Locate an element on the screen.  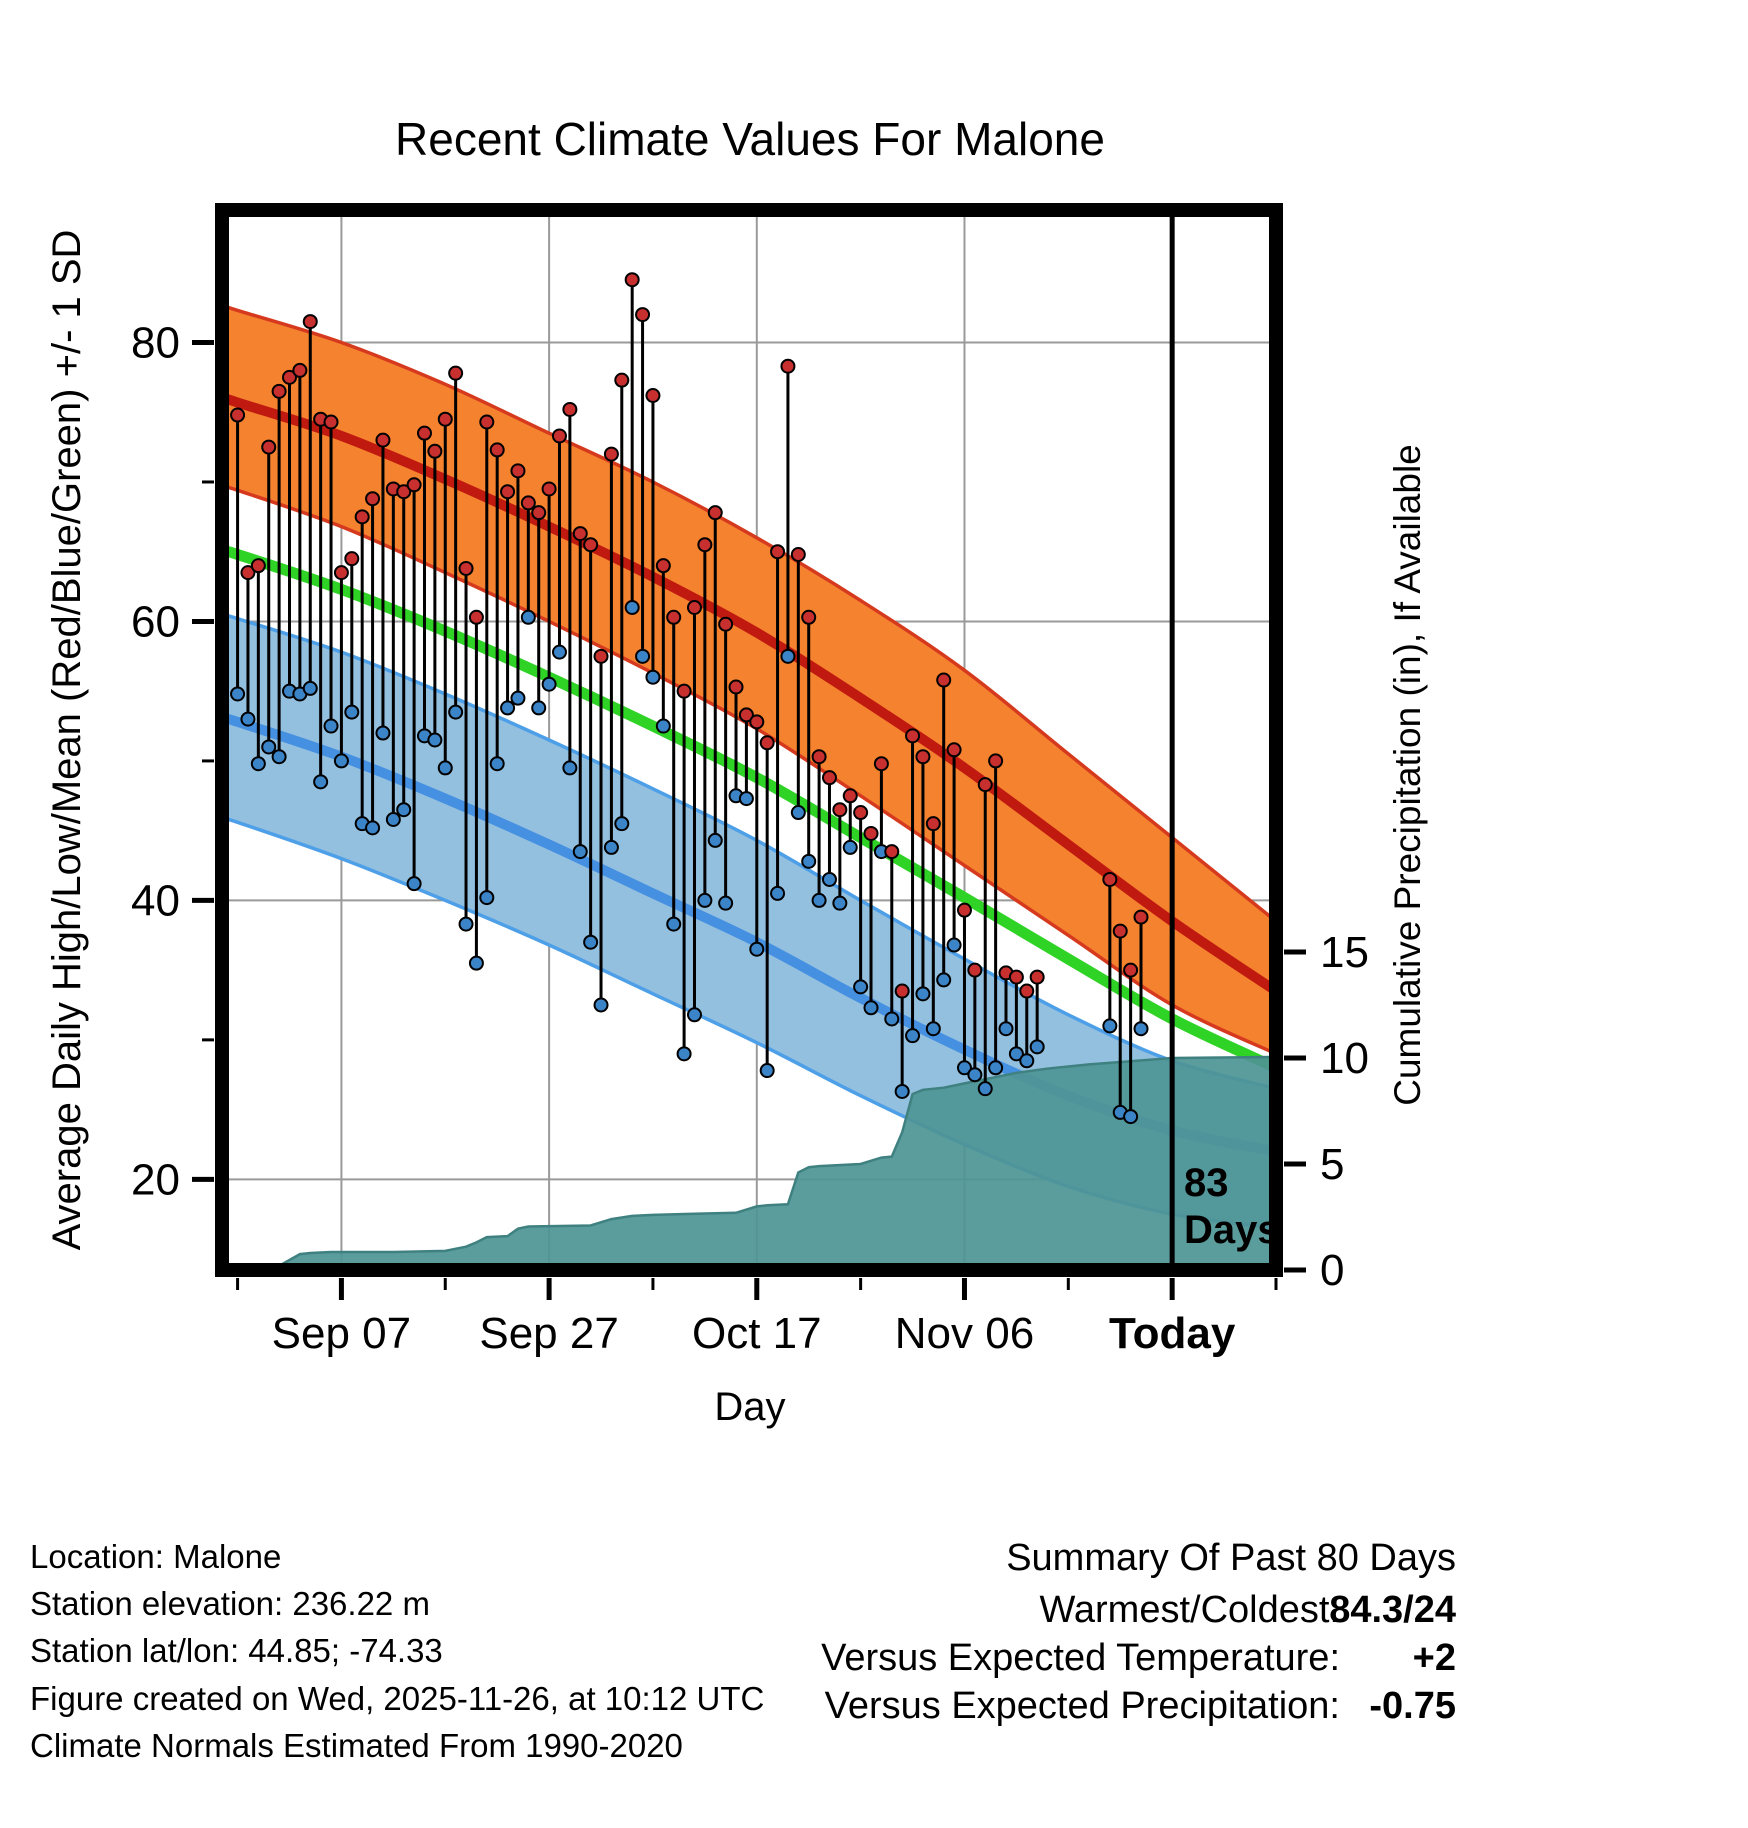
precip-area is located at coordinates (749, 1163).